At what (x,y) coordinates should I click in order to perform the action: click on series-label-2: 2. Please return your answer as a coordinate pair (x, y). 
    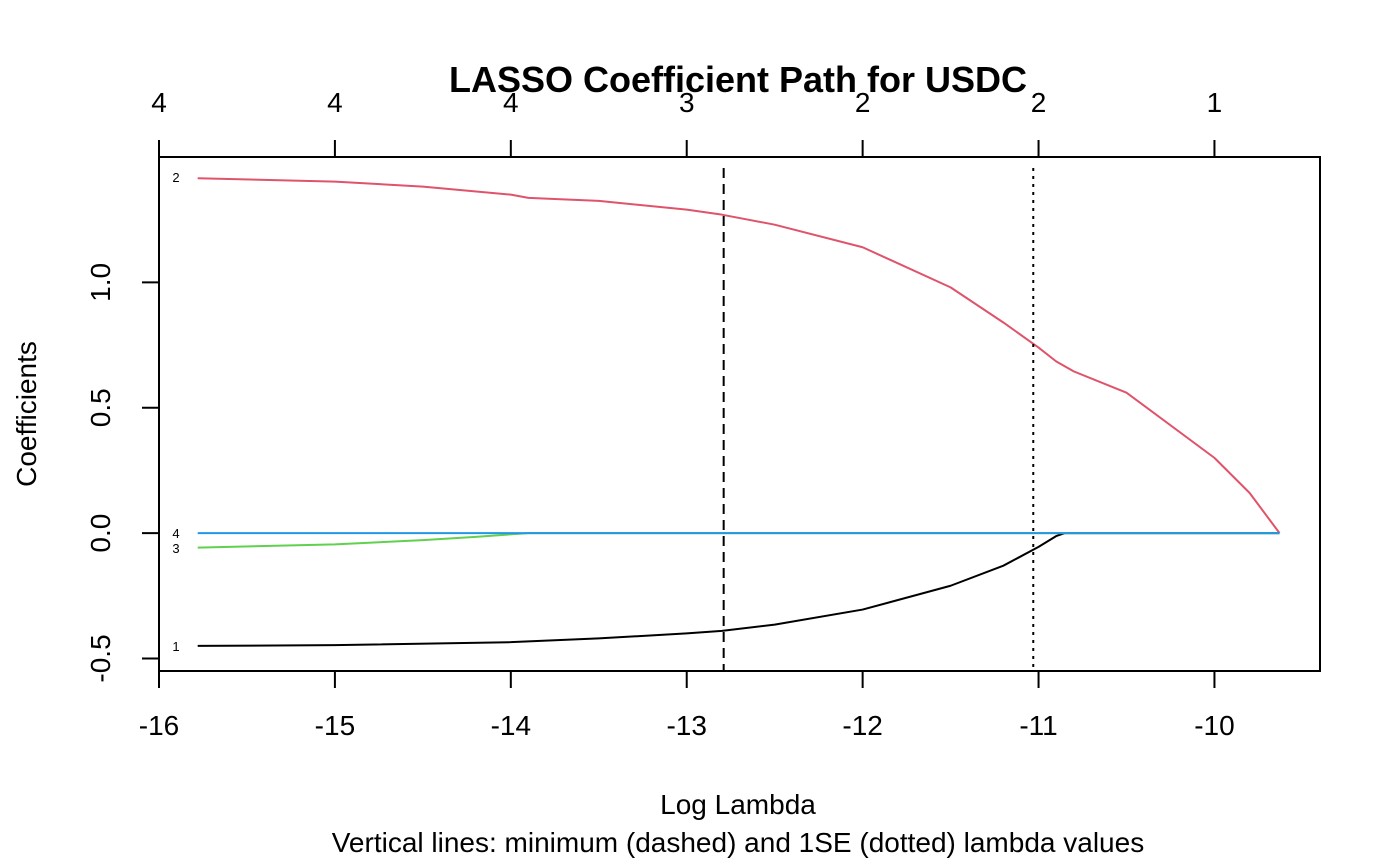
    Looking at the image, I should click on (175, 177).